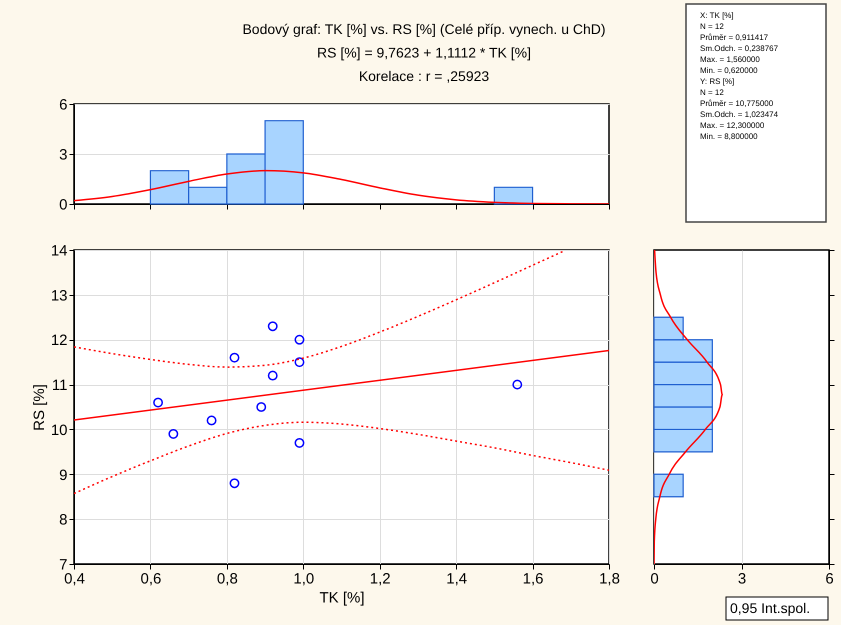  Describe the element at coordinates (533, 579) in the screenshot. I see `x-tick-label: 1,6` at that location.